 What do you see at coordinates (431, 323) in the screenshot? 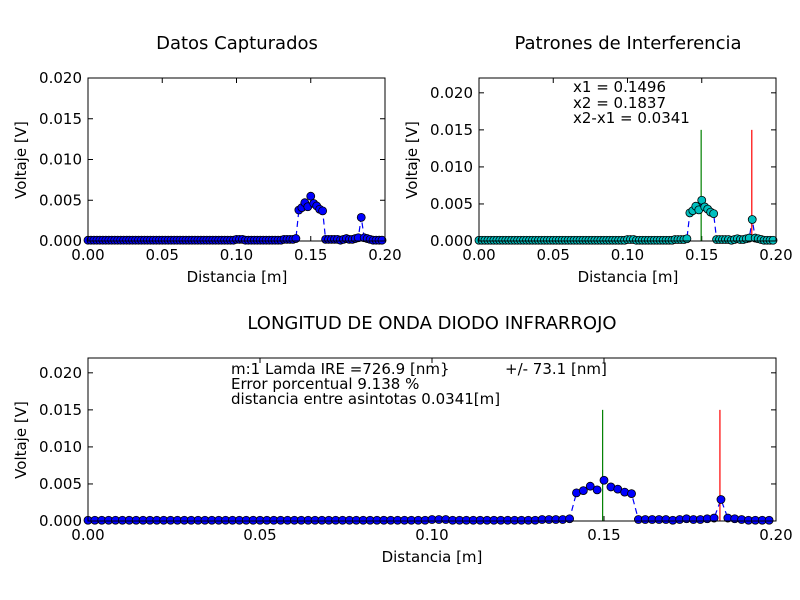
I see `chart-title: LONGITUD DE ONDA DIODO INFRARROJO` at bounding box center [431, 323].